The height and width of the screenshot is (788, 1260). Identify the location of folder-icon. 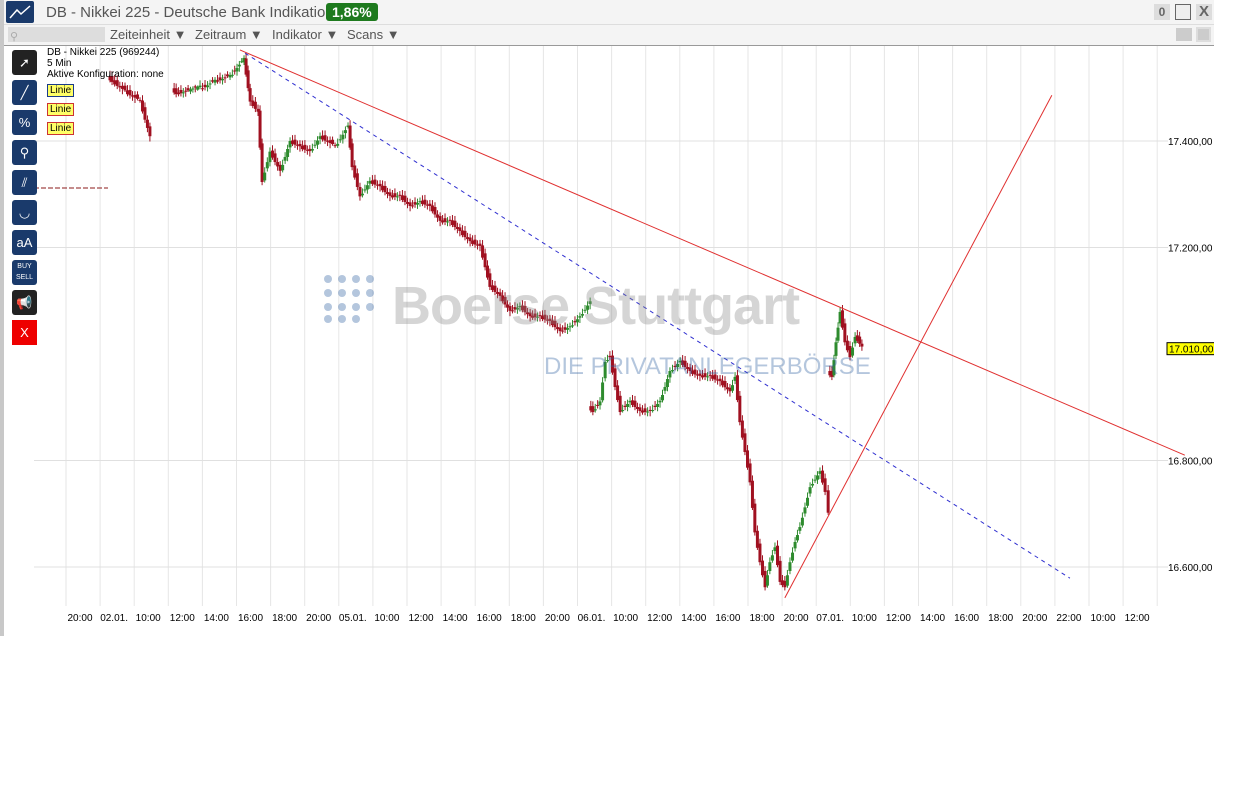
(1184, 34).